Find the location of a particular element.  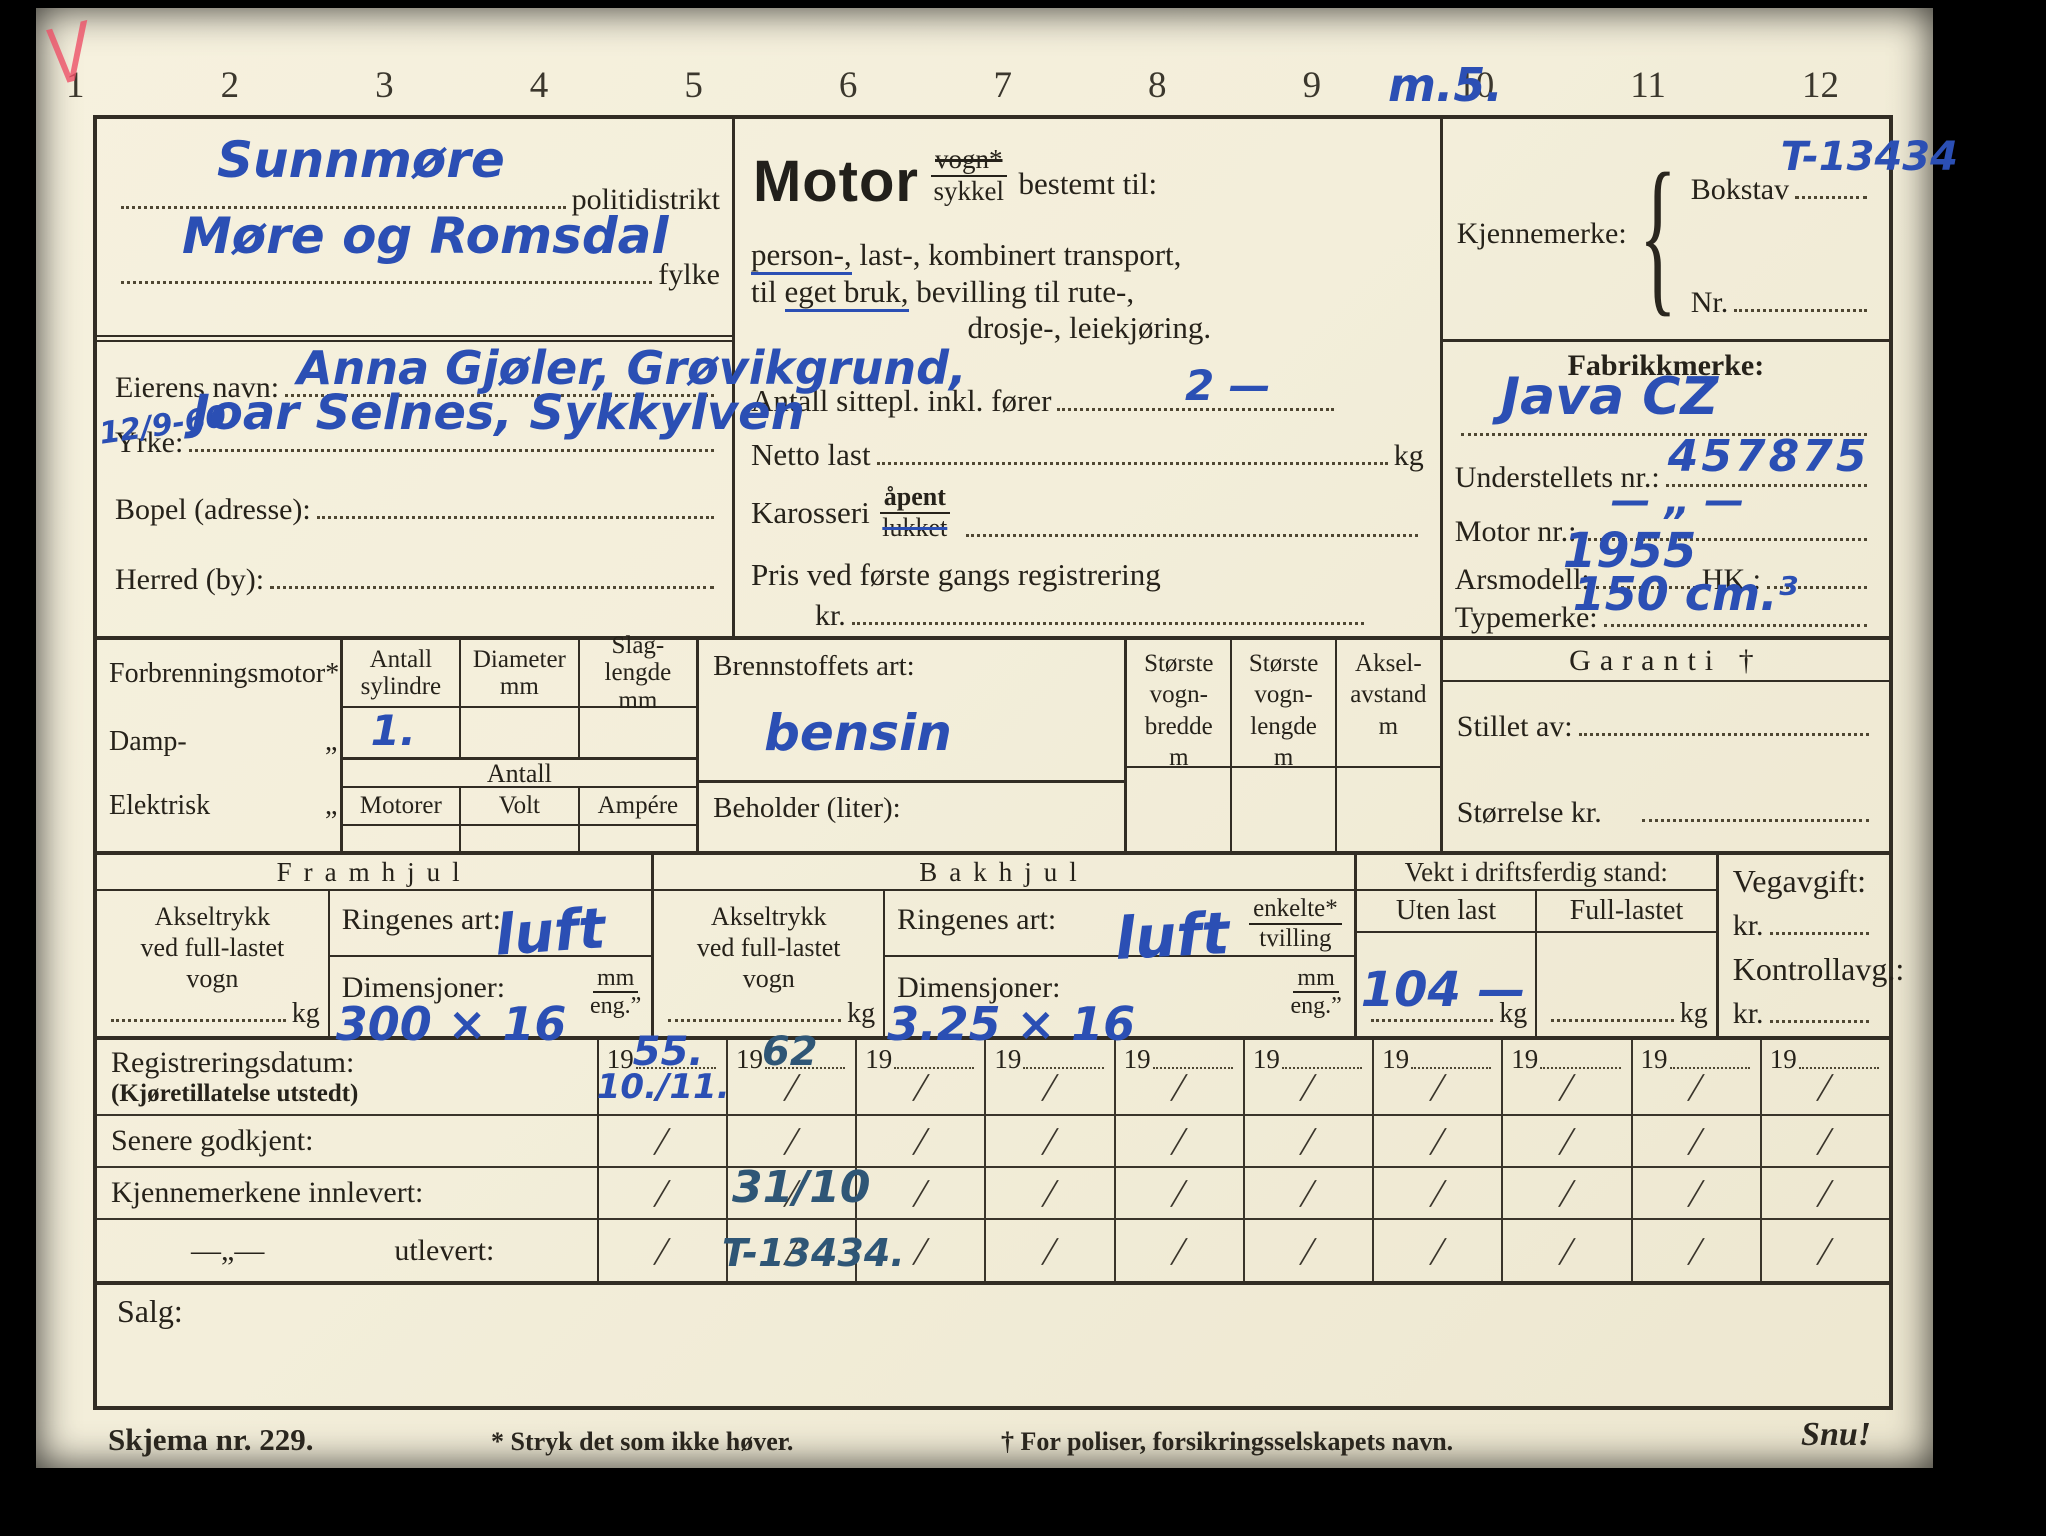

beholder-label: Beholder (liter): is located at coordinates (807, 808).